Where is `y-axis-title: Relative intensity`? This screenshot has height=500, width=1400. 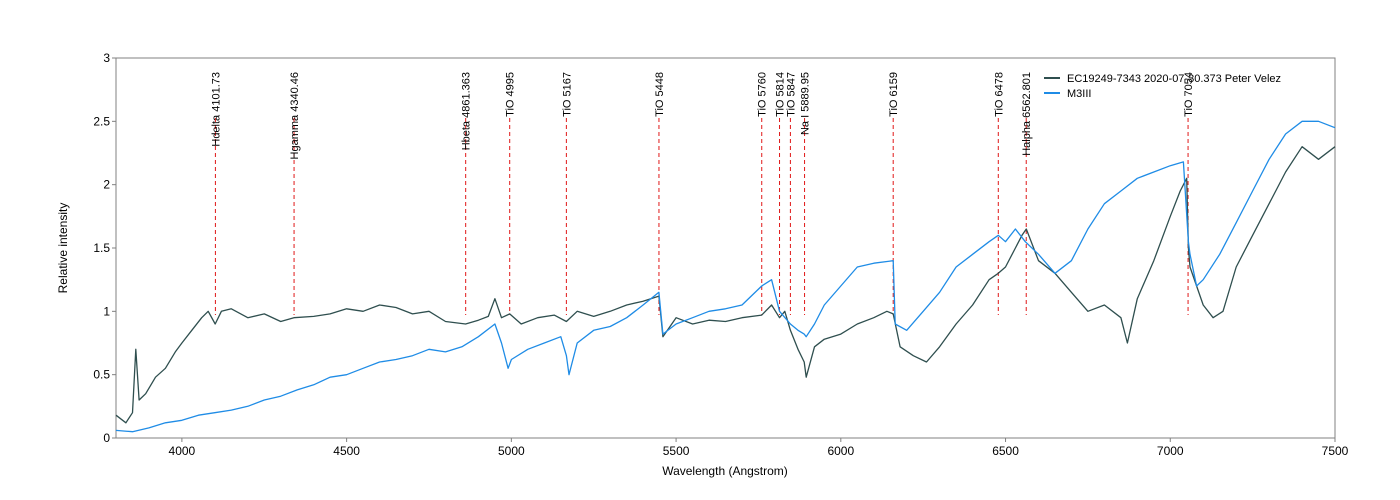
y-axis-title: Relative intensity is located at coordinates (63, 248).